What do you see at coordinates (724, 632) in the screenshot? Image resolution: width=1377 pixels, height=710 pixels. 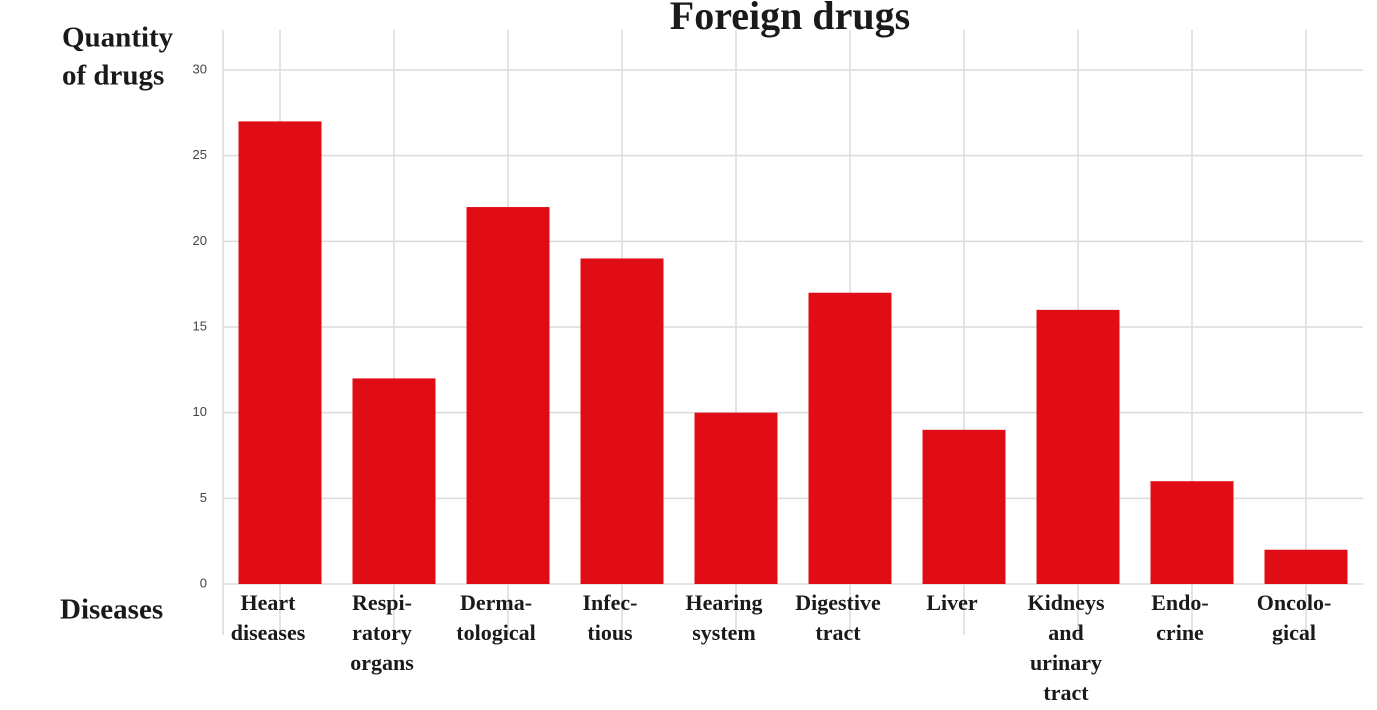 I see `x-tick-label: system` at bounding box center [724, 632].